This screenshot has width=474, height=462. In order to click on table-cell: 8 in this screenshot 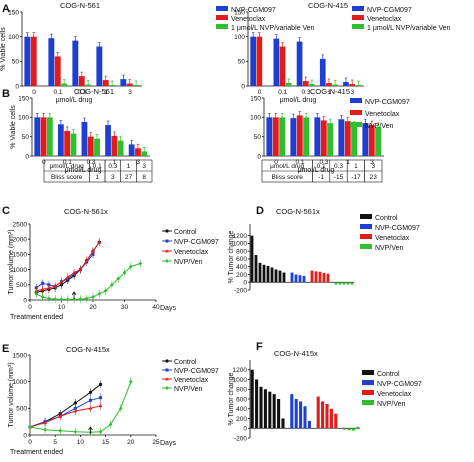, I will do `click(144, 177)`.